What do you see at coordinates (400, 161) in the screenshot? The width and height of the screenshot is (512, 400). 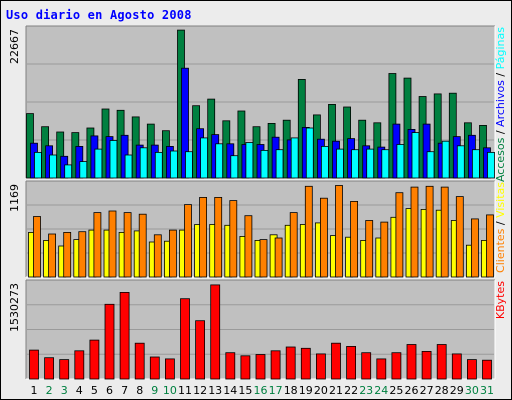 I see `bar-páginas-25` at bounding box center [400, 161].